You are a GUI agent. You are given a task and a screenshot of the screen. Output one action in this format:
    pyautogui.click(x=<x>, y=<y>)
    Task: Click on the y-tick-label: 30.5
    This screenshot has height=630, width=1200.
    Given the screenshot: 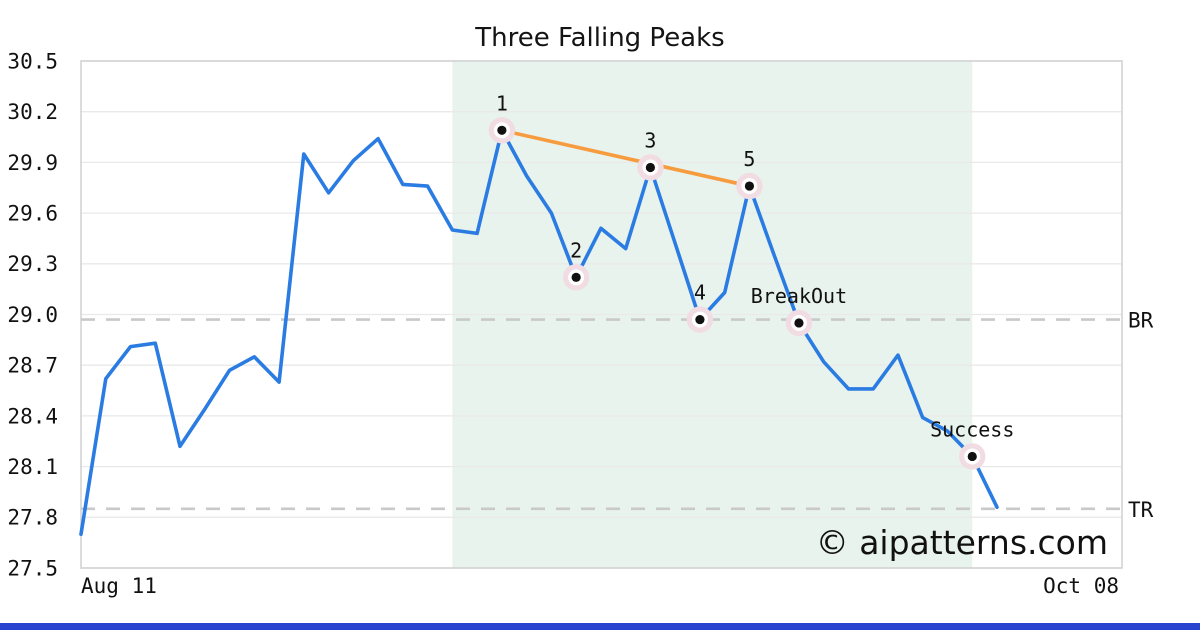 What is the action you would take?
    pyautogui.click(x=32, y=61)
    